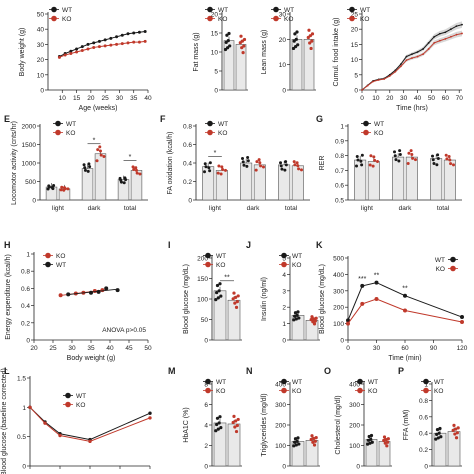 This screenshot has width=474, height=474. Describe the element at coordinates (206, 446) in the screenshot. I see `hba1c-ytick-label: 2` at that location.